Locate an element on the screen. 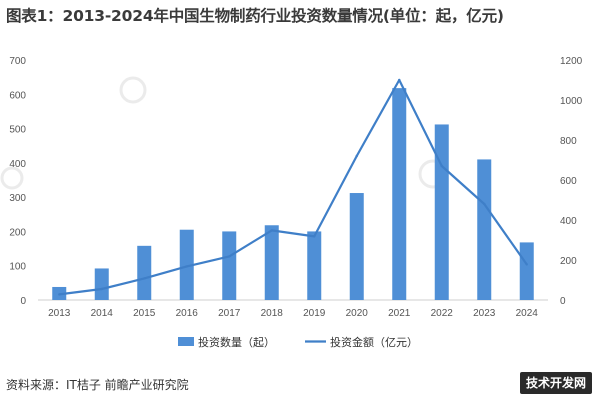  left-tick-label: 400 is located at coordinates (17, 164).